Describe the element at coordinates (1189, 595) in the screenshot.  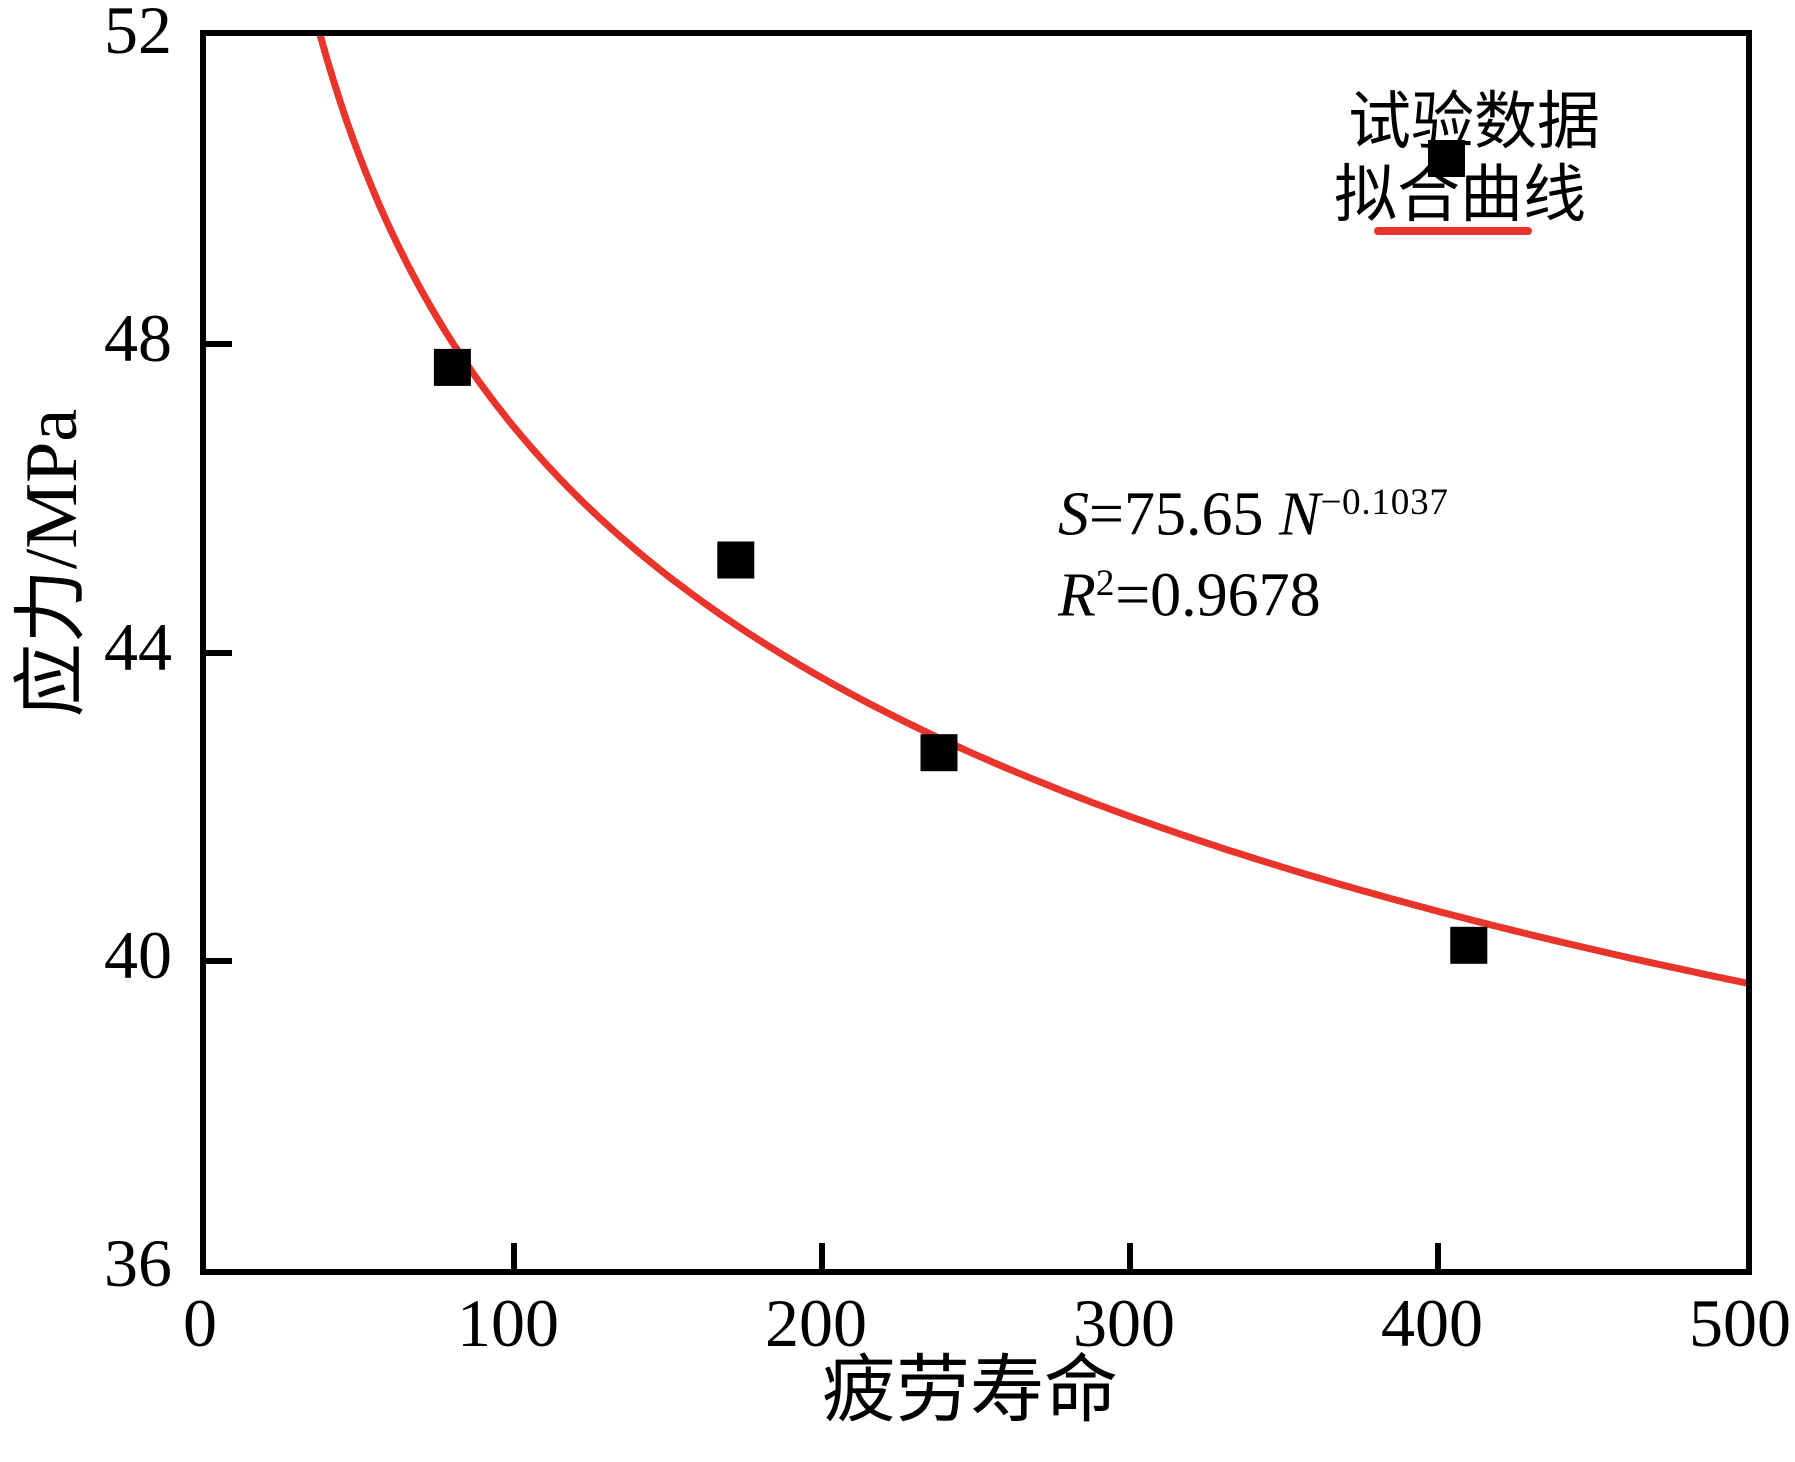
I see `r-squared-line: R2=0.9678` at that location.